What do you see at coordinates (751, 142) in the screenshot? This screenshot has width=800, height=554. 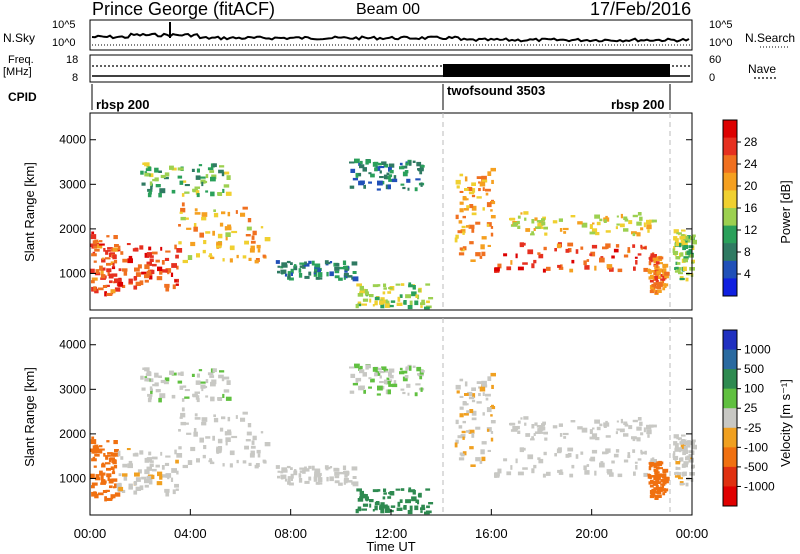 I see `power-colorbar-tick-label: 28` at bounding box center [751, 142].